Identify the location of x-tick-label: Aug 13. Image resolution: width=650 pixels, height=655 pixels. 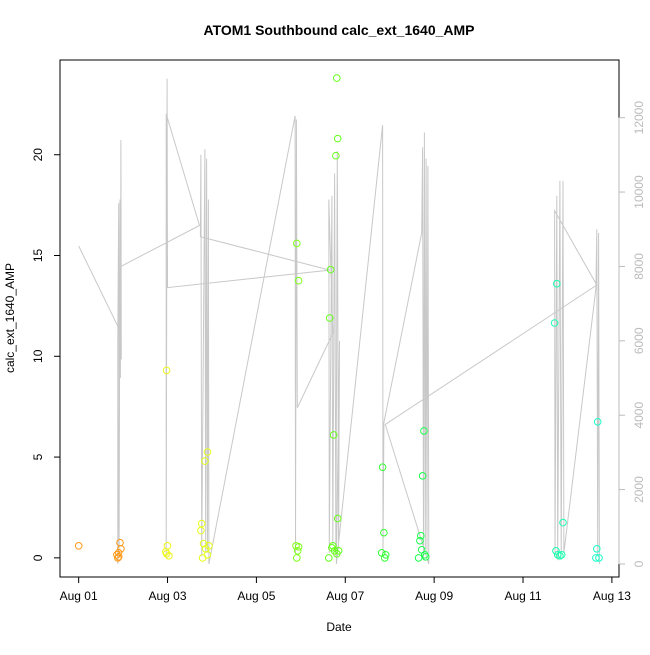
(612, 596).